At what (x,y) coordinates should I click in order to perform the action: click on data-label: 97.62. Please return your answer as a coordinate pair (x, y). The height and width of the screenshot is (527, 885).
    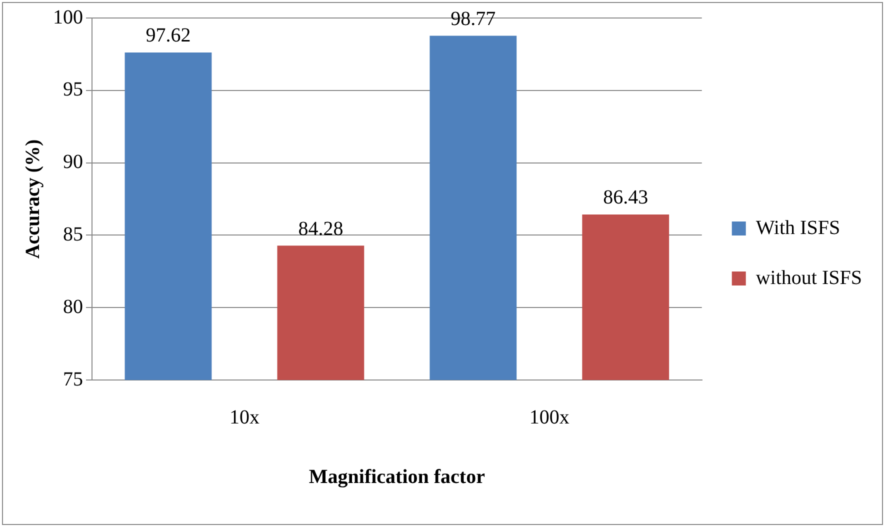
    Looking at the image, I should click on (168, 35).